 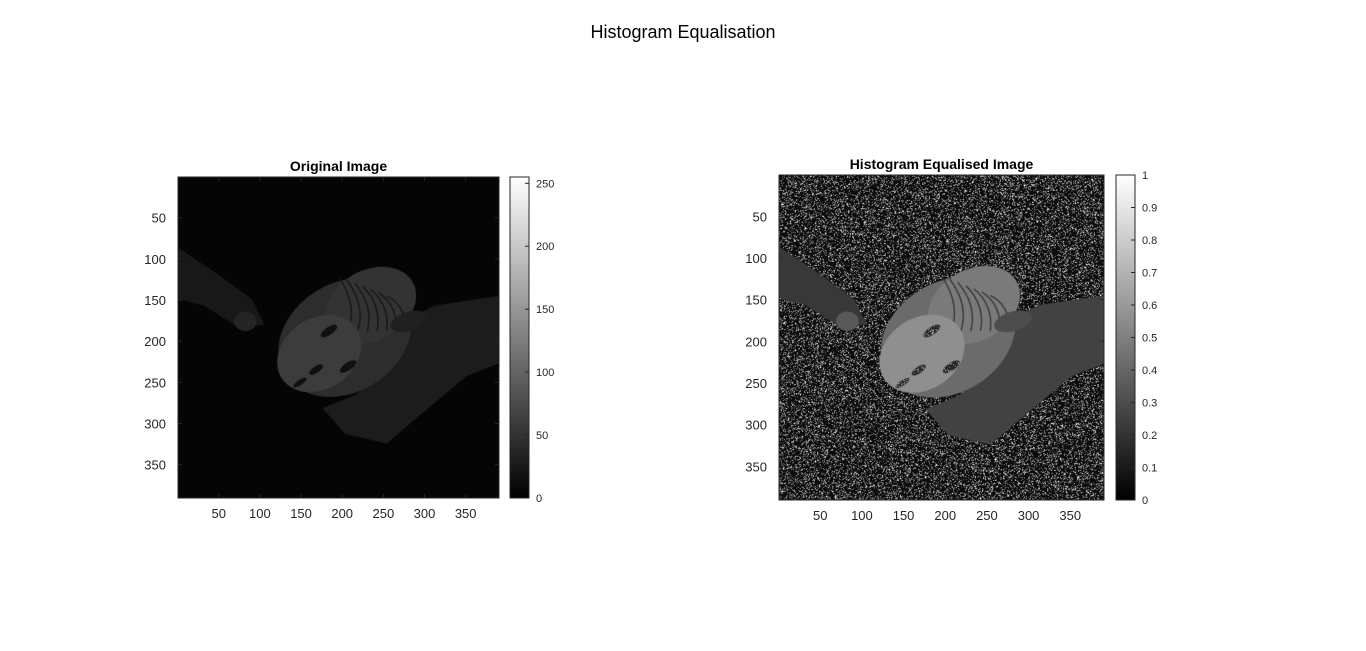 I want to click on colorbar-tick-label: 0.9, so click(x=1149, y=209).